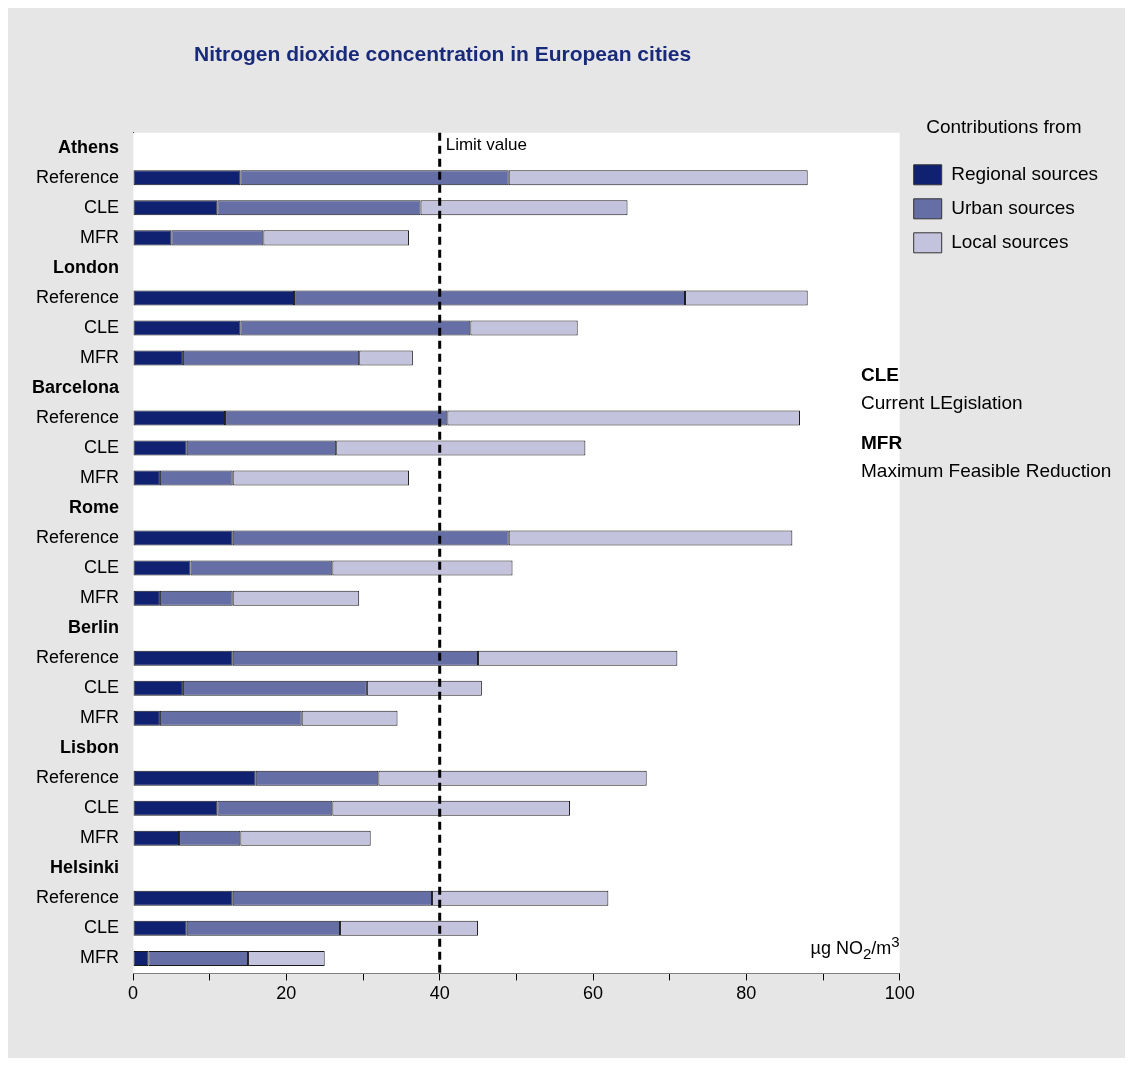  Describe the element at coordinates (899, 993) in the screenshot. I see `x-tick-label: 100` at that location.